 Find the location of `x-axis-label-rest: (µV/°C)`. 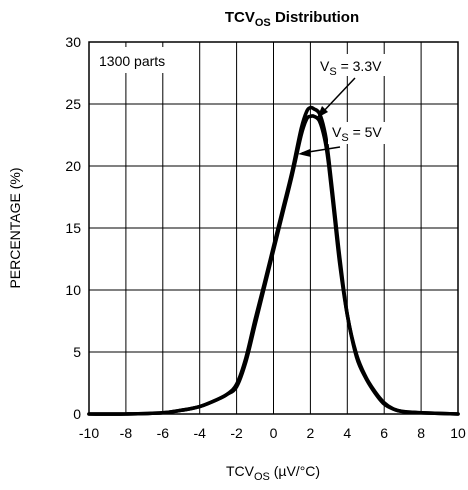

x-axis-label-rest: (µV/°C) is located at coordinates (295, 471).